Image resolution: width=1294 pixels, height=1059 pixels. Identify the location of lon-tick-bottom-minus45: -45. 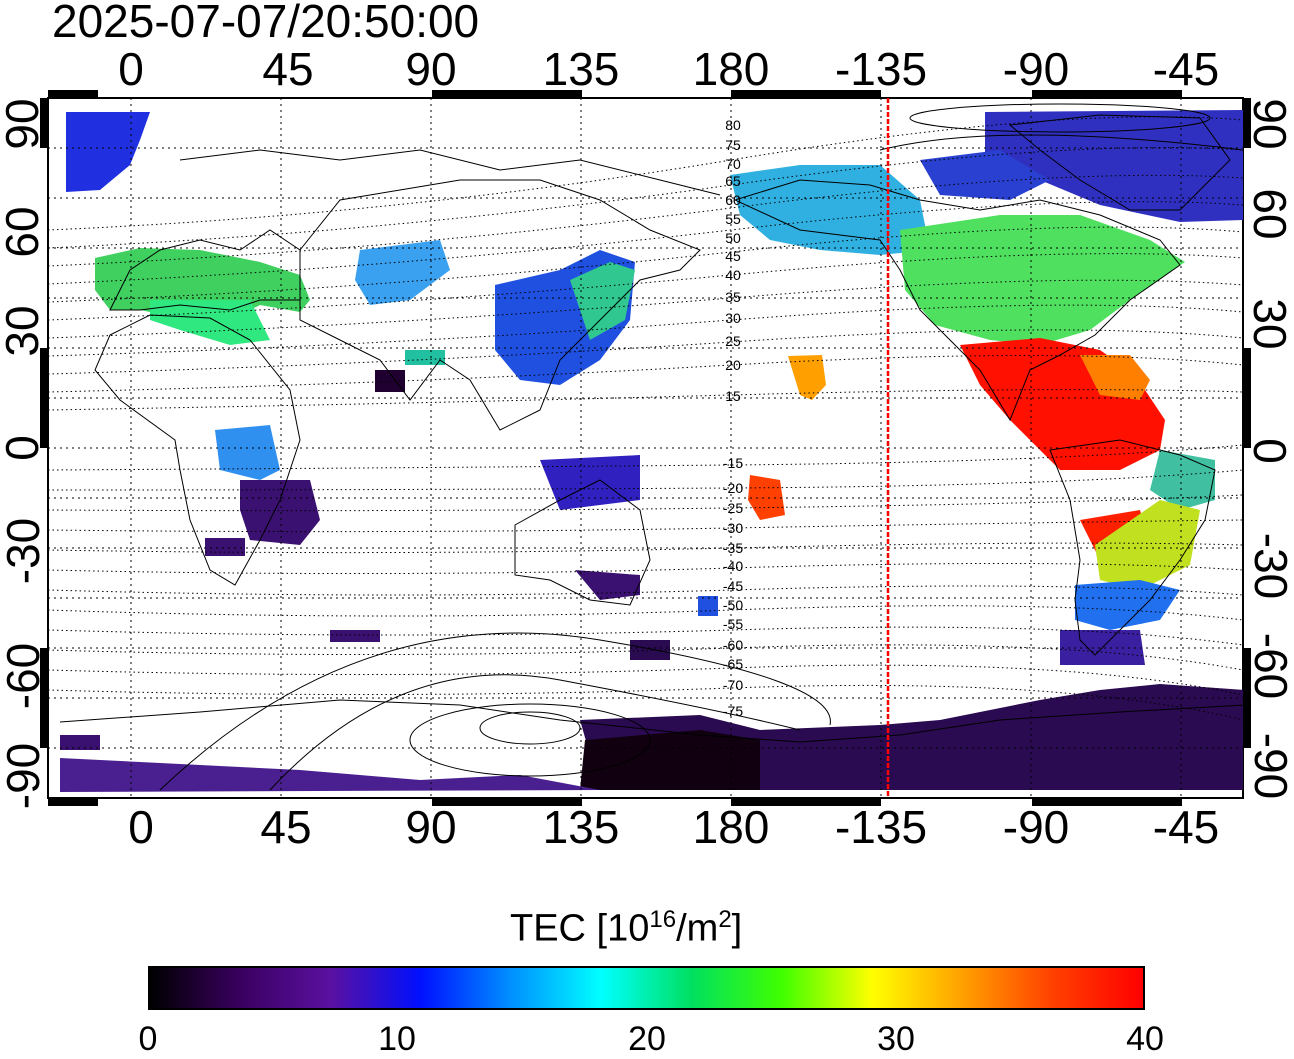
(1186, 827).